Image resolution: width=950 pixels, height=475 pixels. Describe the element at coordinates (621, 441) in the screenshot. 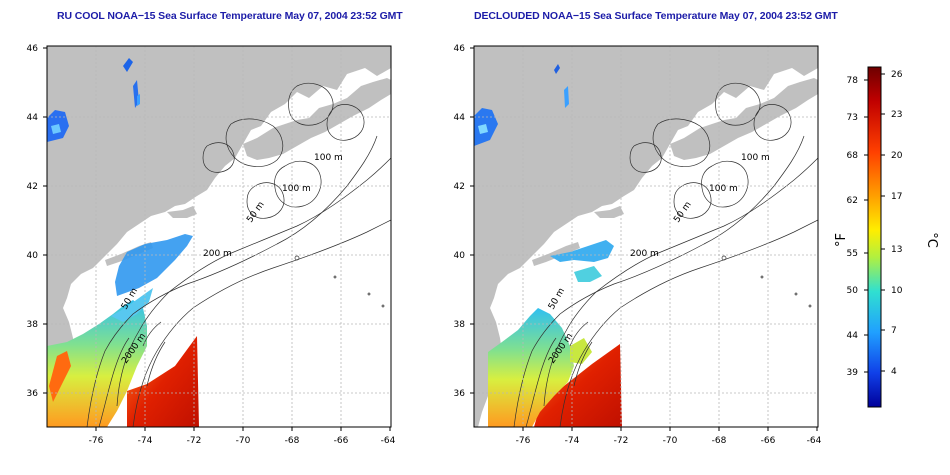

I see `right-lon-tick: -72` at that location.